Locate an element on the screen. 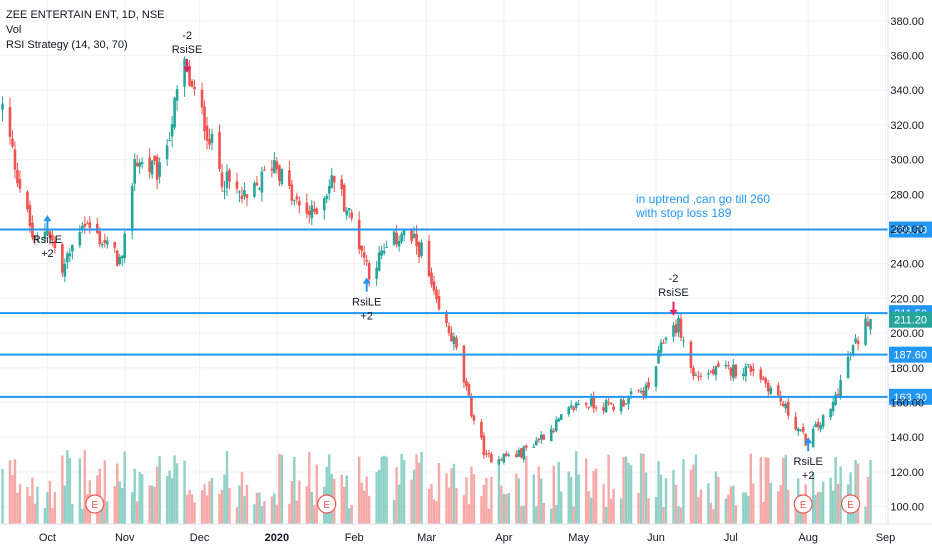 The height and width of the screenshot is (555, 932). time-tick-label: Dec is located at coordinates (200, 538).